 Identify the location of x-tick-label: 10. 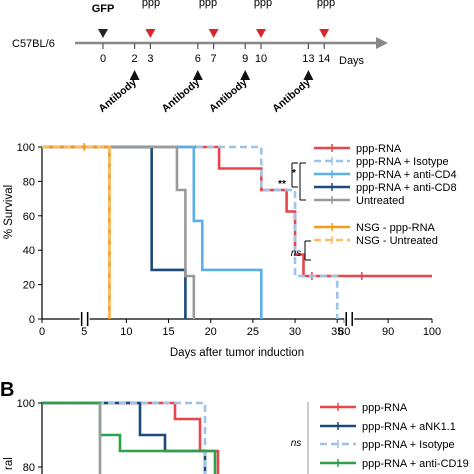
(126, 332).